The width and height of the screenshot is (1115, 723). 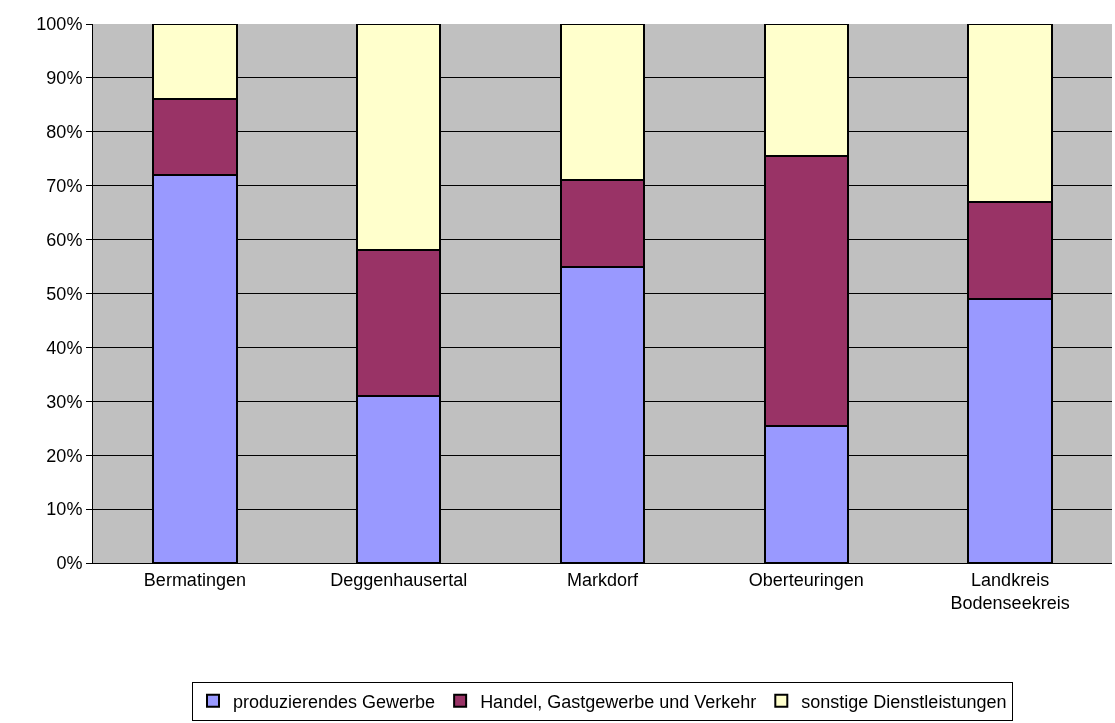 What do you see at coordinates (64, 455) in the screenshot?
I see `y-tick-label: 20%` at bounding box center [64, 455].